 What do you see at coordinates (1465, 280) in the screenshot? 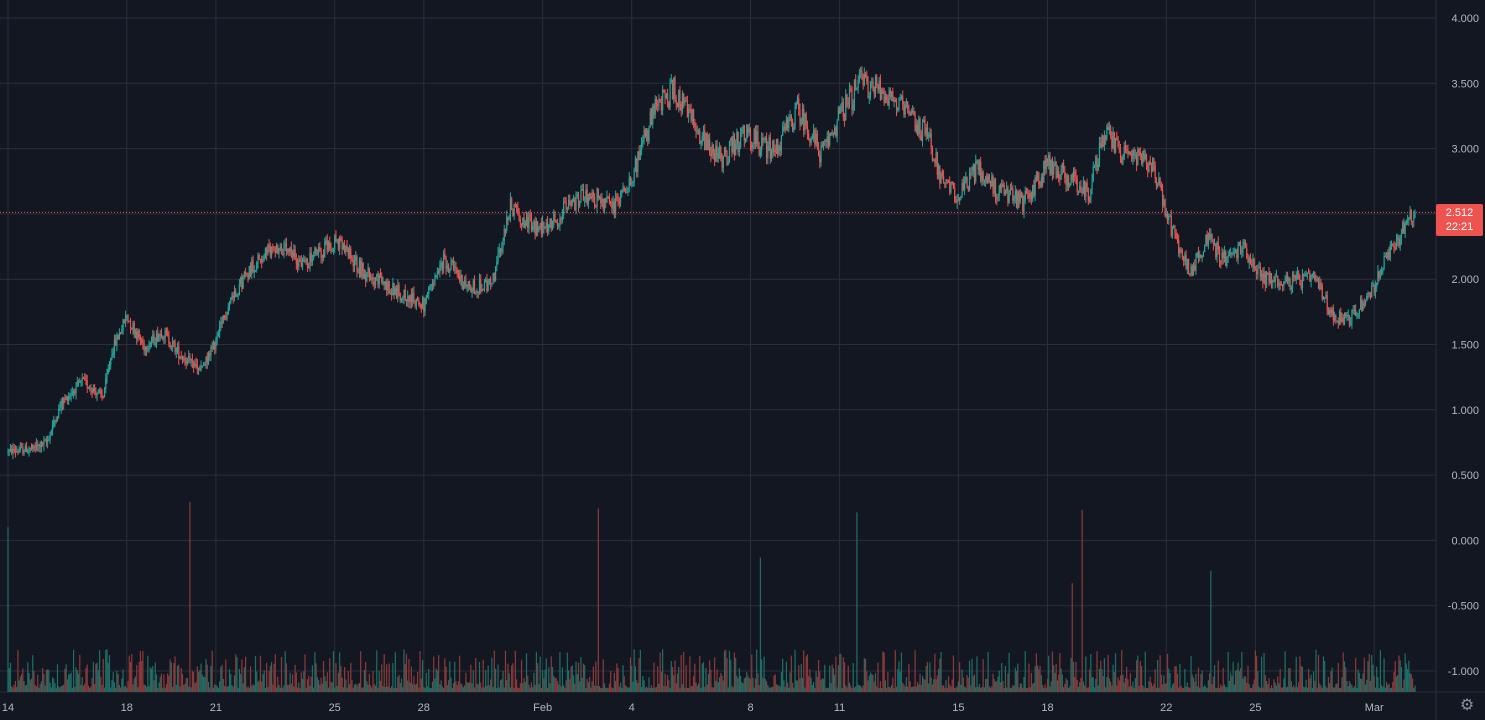
I see `y-tick-label: 2.000` at bounding box center [1465, 280].